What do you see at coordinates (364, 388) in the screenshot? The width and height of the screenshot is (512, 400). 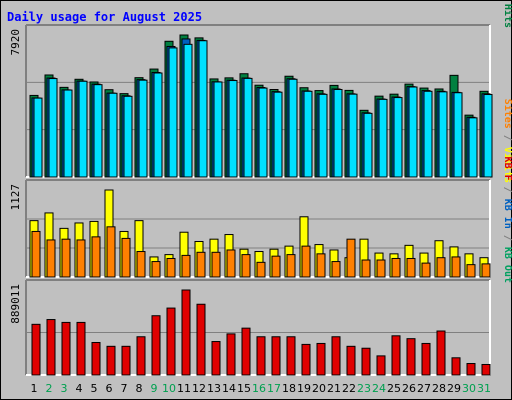 I see `x-tick-label: 23` at bounding box center [364, 388].